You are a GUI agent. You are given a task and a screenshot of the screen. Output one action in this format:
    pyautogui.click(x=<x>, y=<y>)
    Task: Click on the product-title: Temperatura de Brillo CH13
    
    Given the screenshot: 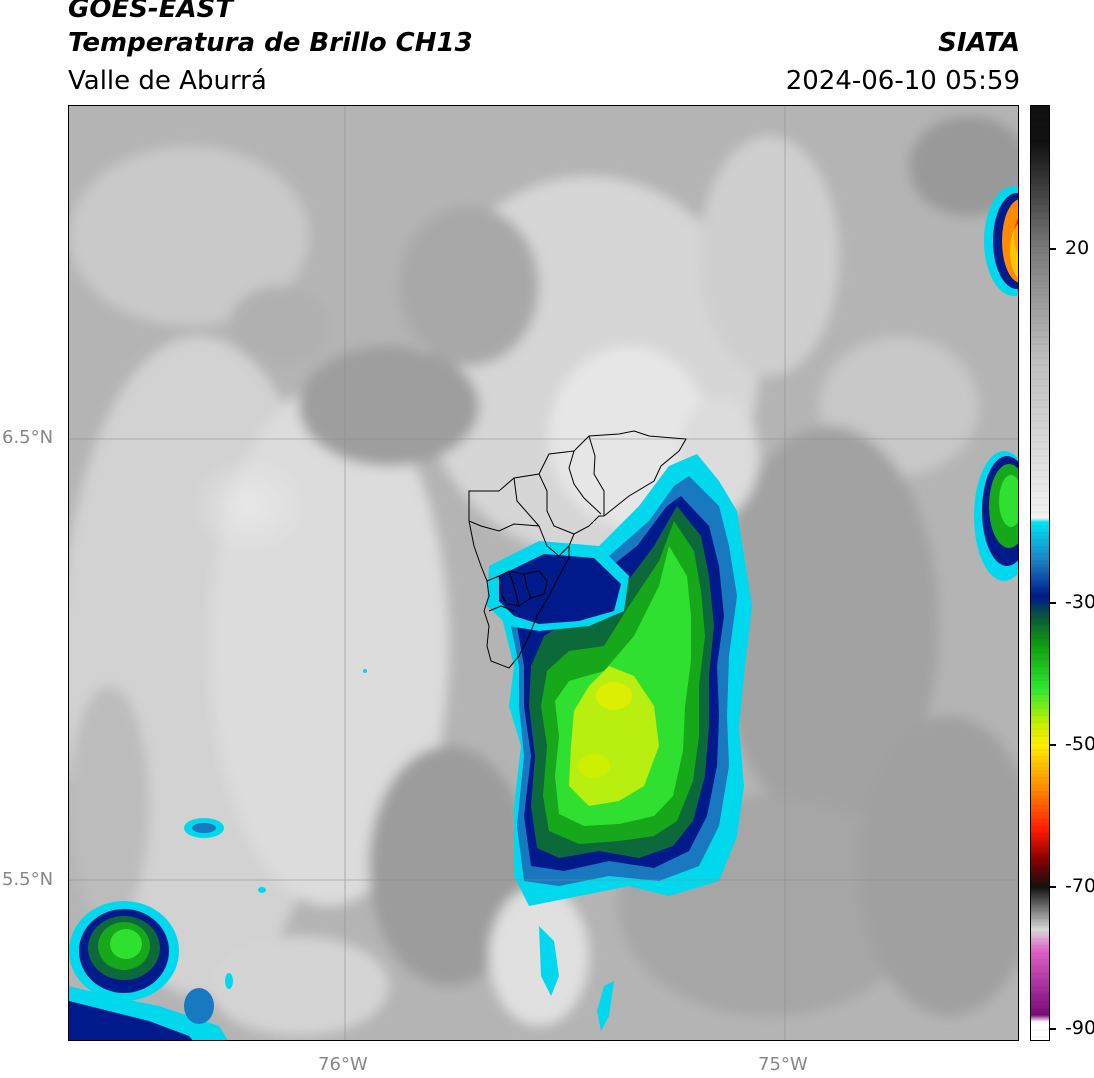 What is the action you would take?
    pyautogui.click(x=270, y=43)
    